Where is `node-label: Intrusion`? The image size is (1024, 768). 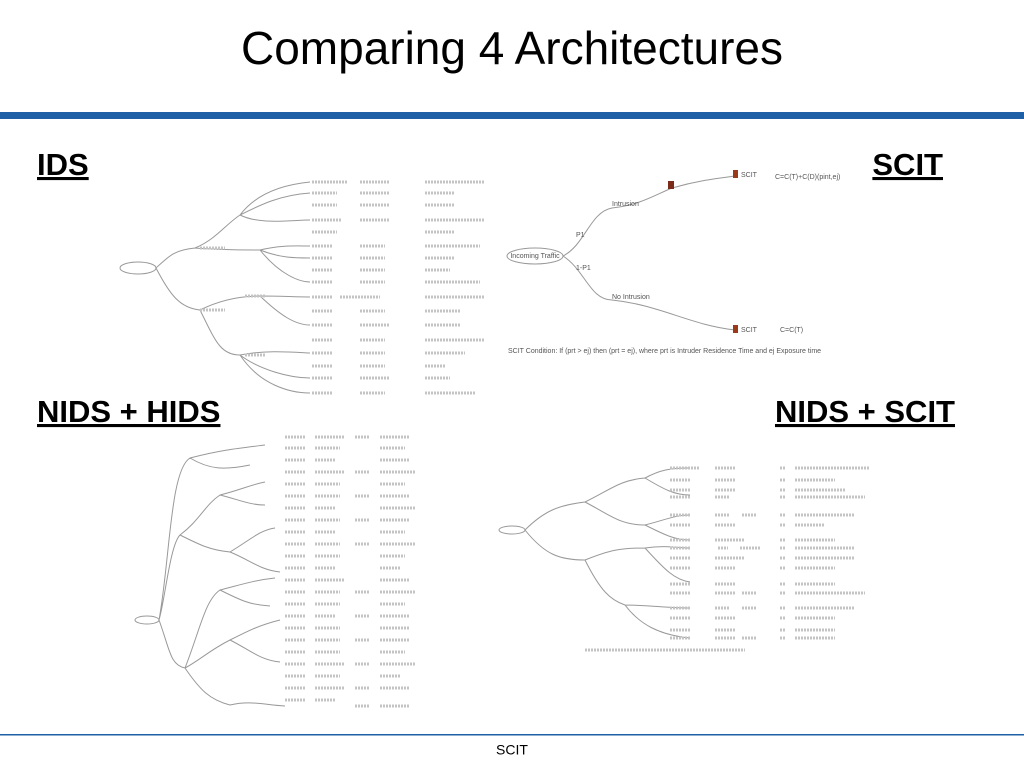
node-label: Intrusion is located at coordinates (625, 204).